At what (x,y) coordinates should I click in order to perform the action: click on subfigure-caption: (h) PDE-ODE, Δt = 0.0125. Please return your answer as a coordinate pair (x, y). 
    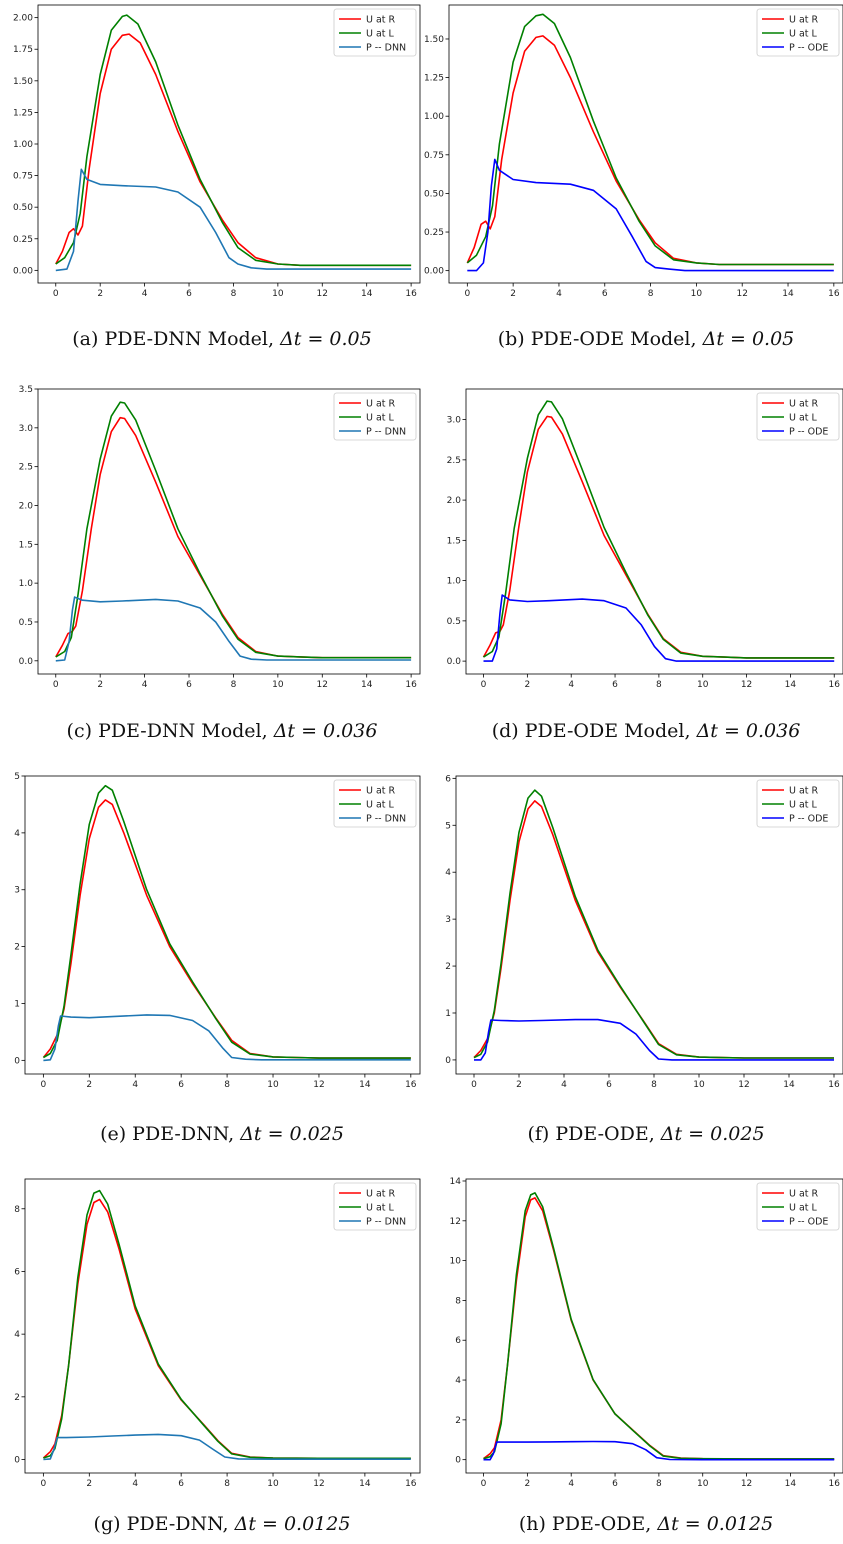
    Looking at the image, I should click on (646, 1524).